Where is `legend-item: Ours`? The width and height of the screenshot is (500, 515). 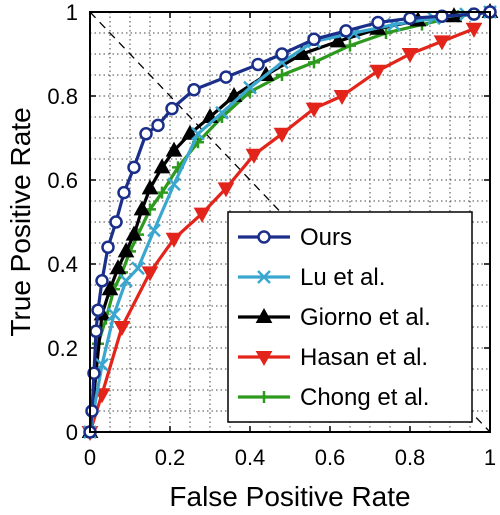 legend-item: Ours is located at coordinates (295, 237).